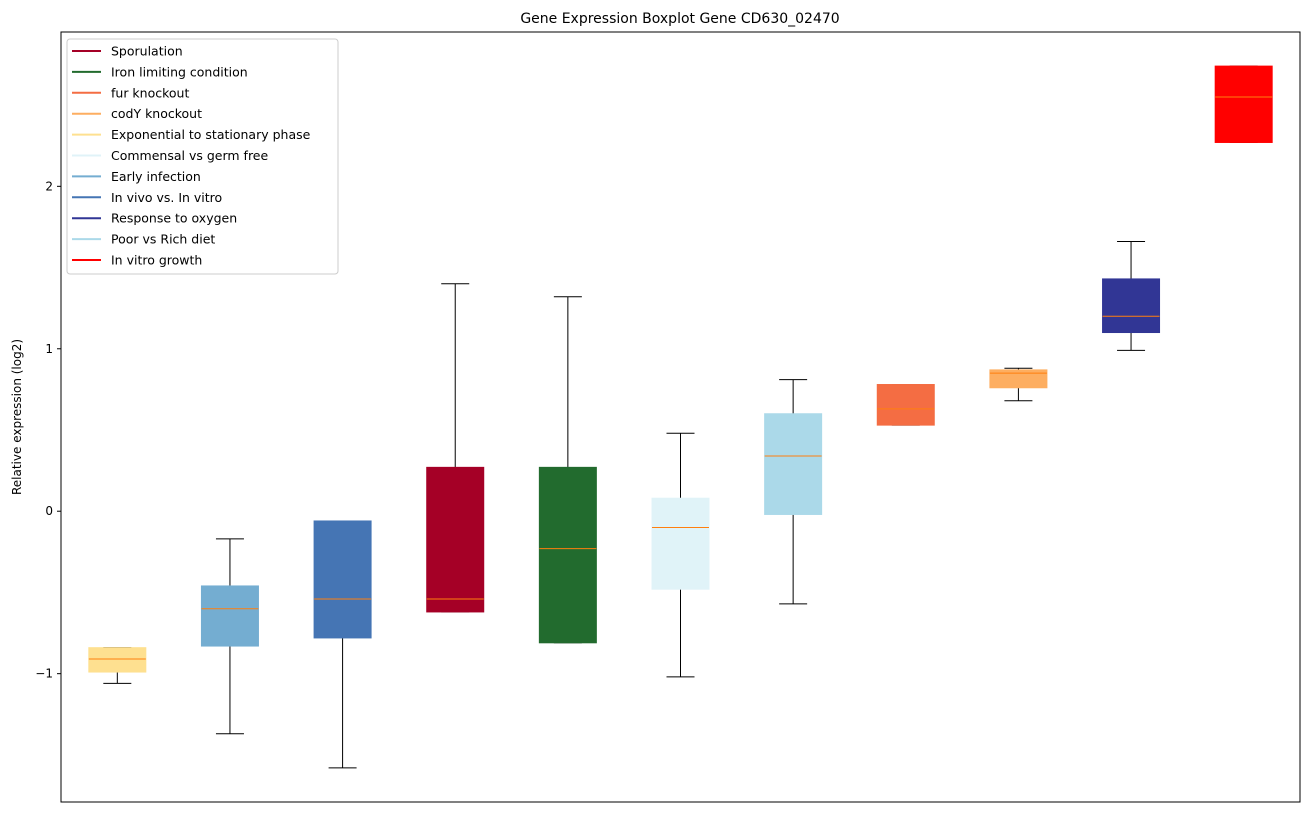  What do you see at coordinates (150, 92) in the screenshot?
I see `legend-label: fur knockout` at bounding box center [150, 92].